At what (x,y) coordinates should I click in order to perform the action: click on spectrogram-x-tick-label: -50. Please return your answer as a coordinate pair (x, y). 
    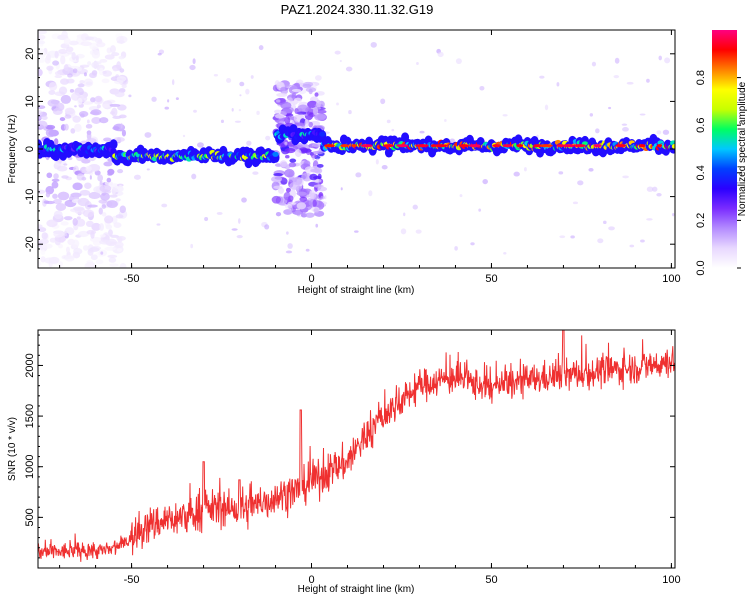
    Looking at the image, I should click on (132, 279).